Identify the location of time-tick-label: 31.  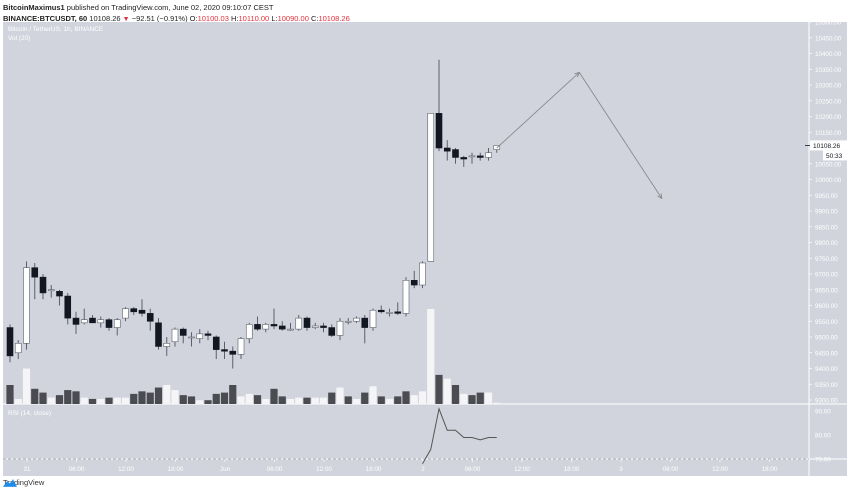
(27, 469).